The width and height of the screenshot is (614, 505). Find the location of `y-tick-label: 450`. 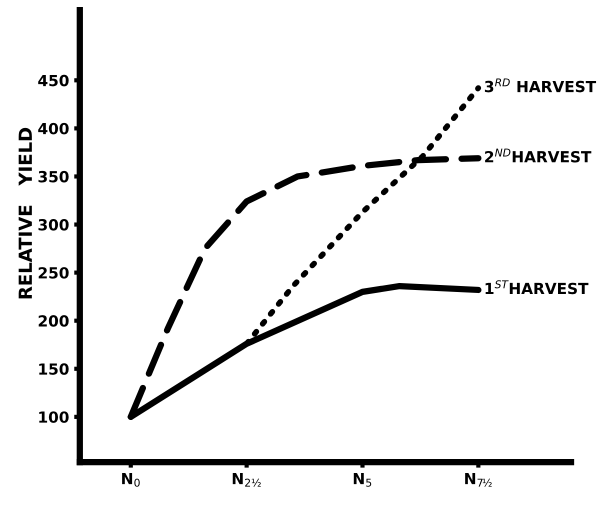

y-tick-label: 450 is located at coordinates (53, 80).